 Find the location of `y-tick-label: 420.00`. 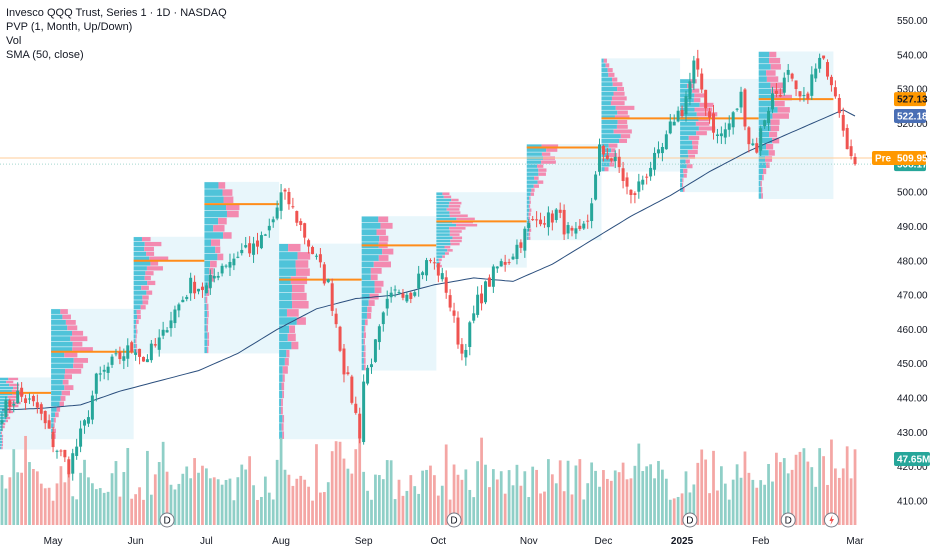

y-tick-label: 420.00 is located at coordinates (912, 467).